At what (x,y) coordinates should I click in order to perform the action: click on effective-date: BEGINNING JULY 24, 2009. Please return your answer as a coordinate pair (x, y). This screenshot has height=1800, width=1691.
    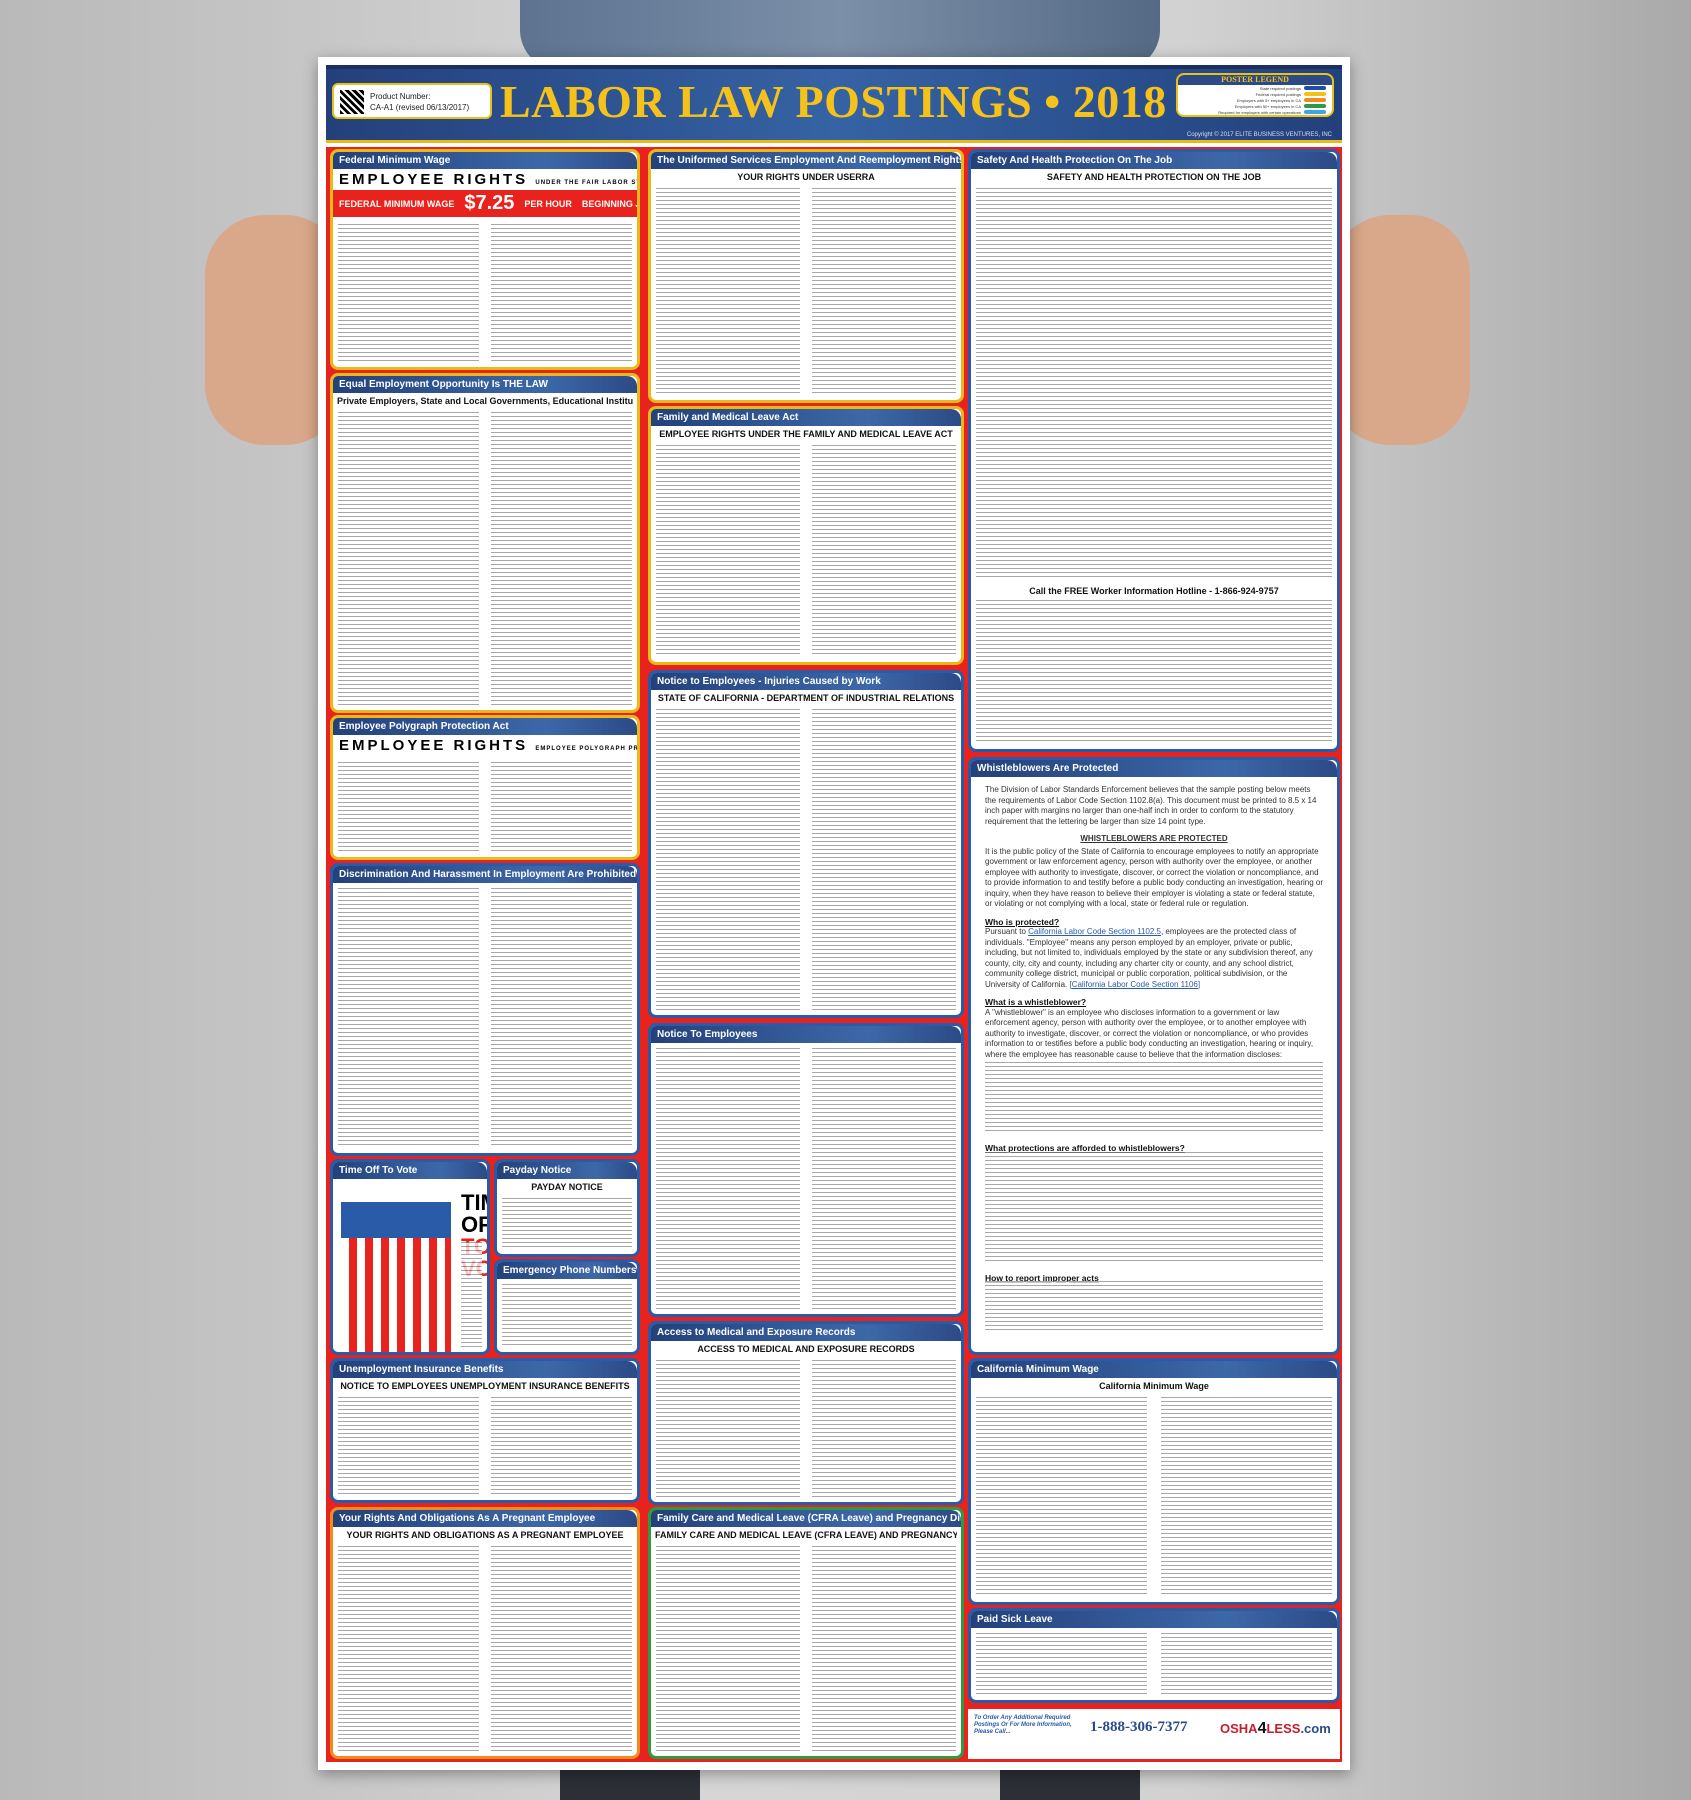
    Looking at the image, I should click on (610, 203).